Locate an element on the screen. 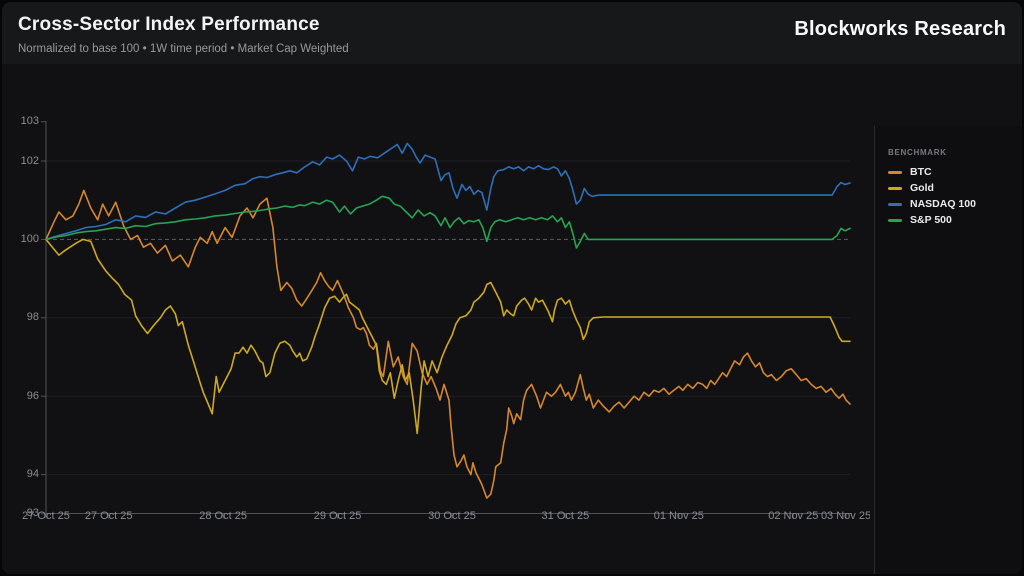 The height and width of the screenshot is (576, 1024). legend-panel: BENCHMARK BTC Gold NASDAQ 100 S&P 500 is located at coordinates (948, 350).